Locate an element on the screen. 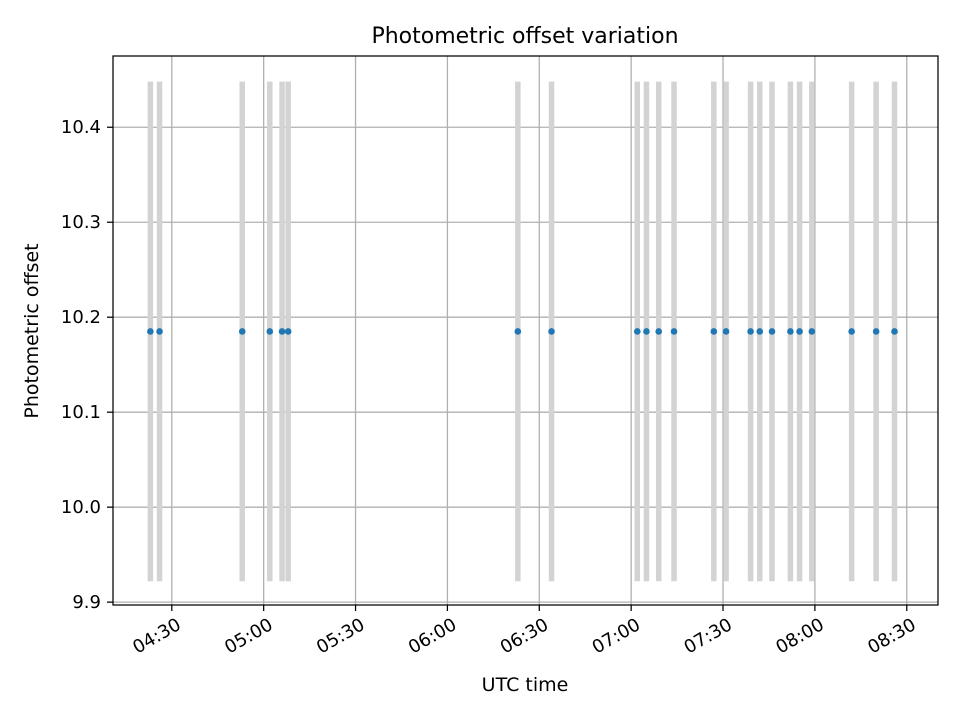 The width and height of the screenshot is (960, 720). x-tick-label: 05:30 is located at coordinates (340, 636).